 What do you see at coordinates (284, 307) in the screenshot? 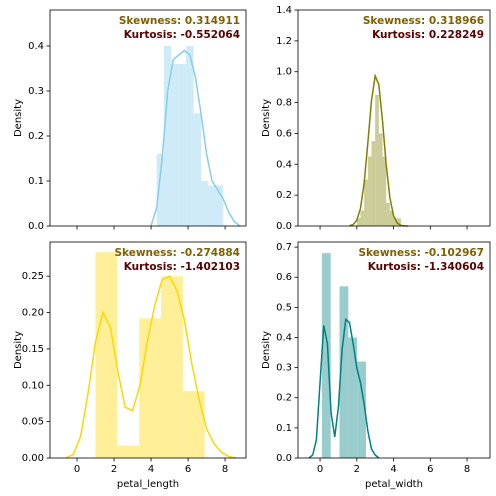
I see `y-tick-label: 0.5` at bounding box center [284, 307].